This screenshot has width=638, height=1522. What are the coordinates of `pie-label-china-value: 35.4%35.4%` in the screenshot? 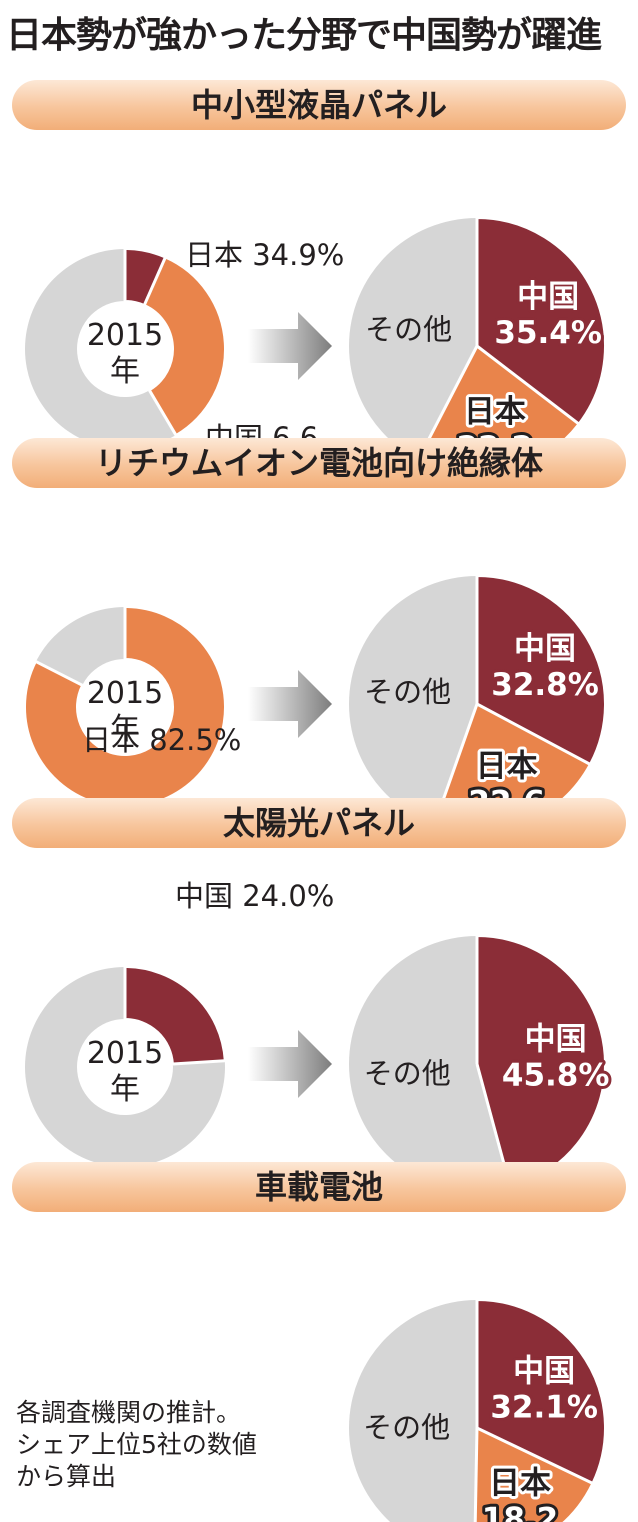 It's located at (548, 333).